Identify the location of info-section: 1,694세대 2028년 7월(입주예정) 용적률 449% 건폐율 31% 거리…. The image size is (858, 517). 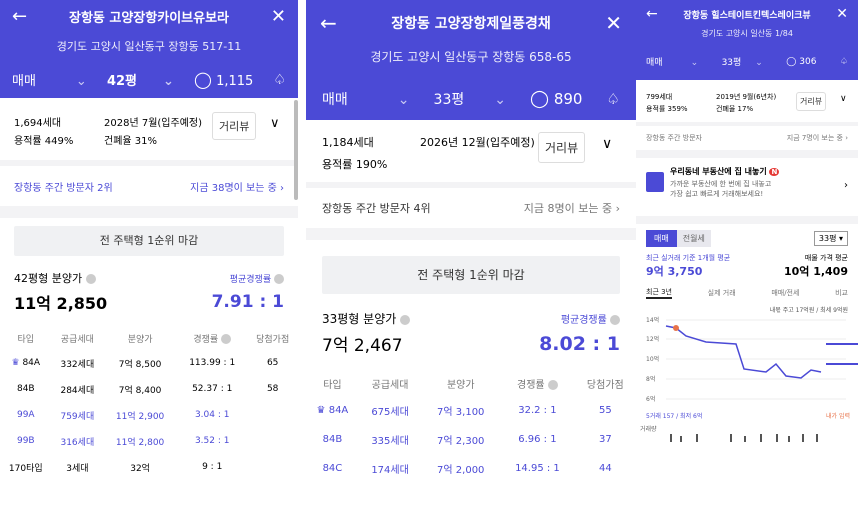
(149, 129).